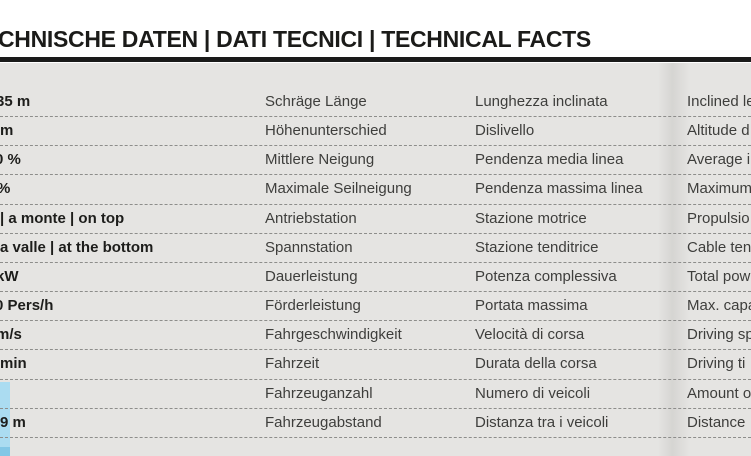 Image resolution: width=751 pixels, height=456 pixels. What do you see at coordinates (546, 276) in the screenshot?
I see `label-italian: Potenza complessiva` at bounding box center [546, 276].